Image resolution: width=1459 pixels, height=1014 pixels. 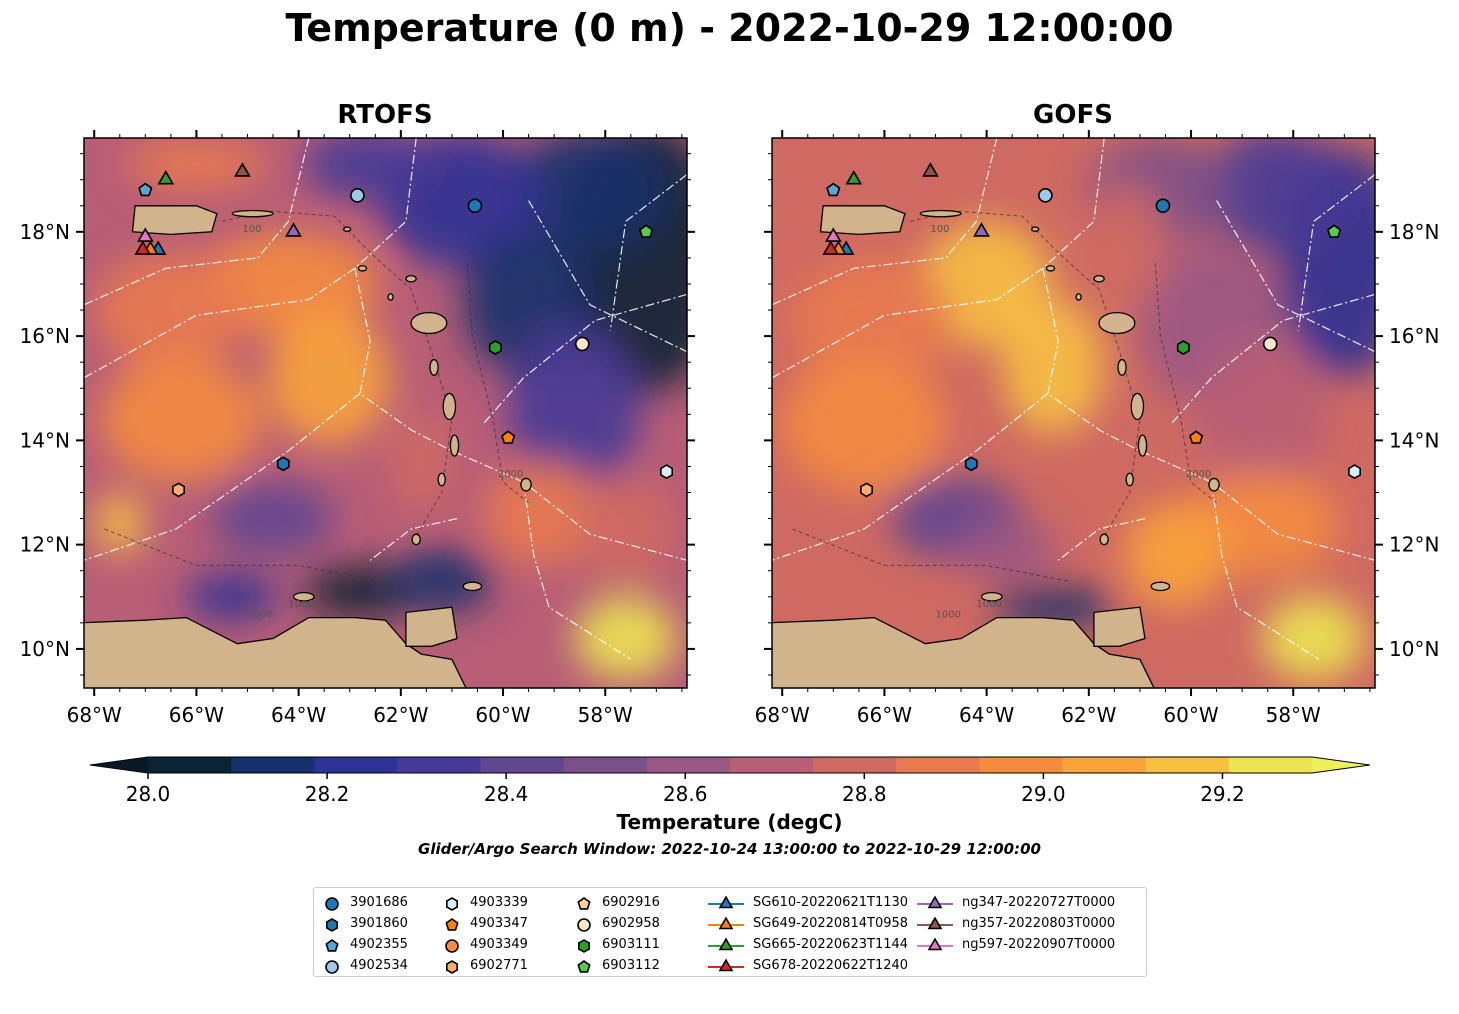 What do you see at coordinates (726, 964) in the screenshot?
I see `legend-marker-SG678-20220622T1240` at bounding box center [726, 964].